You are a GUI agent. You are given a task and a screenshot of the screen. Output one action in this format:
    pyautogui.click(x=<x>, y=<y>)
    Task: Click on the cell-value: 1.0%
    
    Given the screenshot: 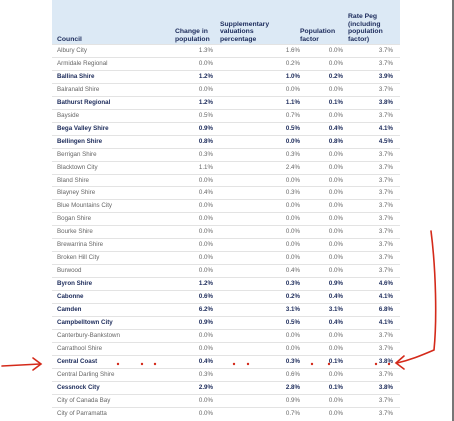 What is the action you would take?
    pyautogui.click(x=292, y=76)
    